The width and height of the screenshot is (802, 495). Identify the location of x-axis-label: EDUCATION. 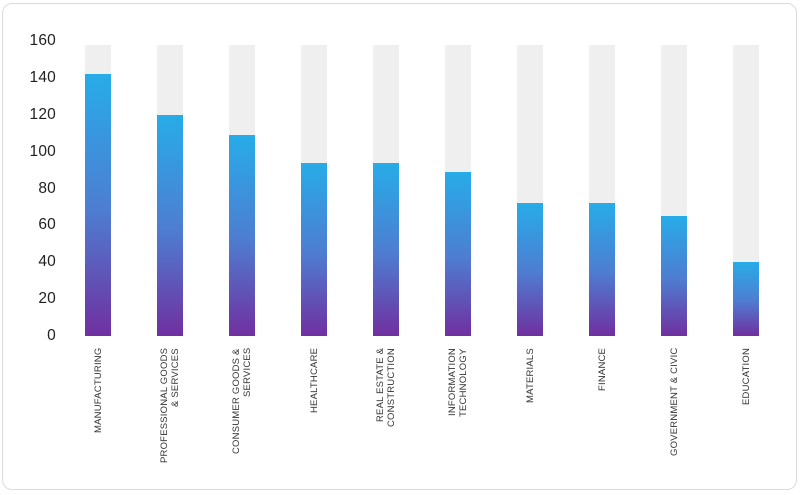
(746, 377).